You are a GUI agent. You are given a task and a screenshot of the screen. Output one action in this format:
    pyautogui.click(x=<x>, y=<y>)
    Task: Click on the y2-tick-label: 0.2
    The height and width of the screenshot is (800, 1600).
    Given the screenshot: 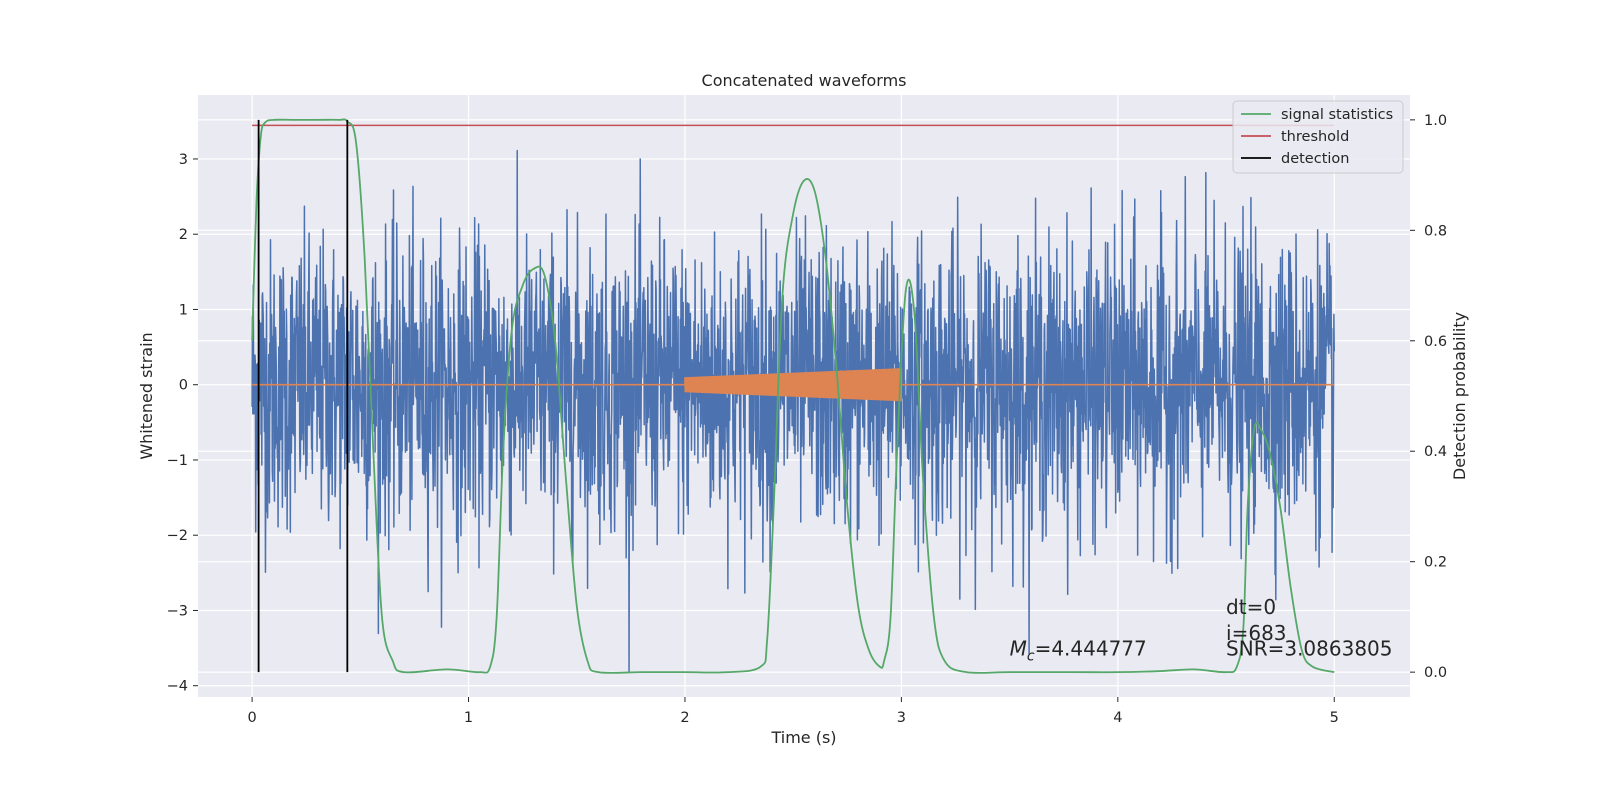 What is the action you would take?
    pyautogui.click(x=1435, y=563)
    